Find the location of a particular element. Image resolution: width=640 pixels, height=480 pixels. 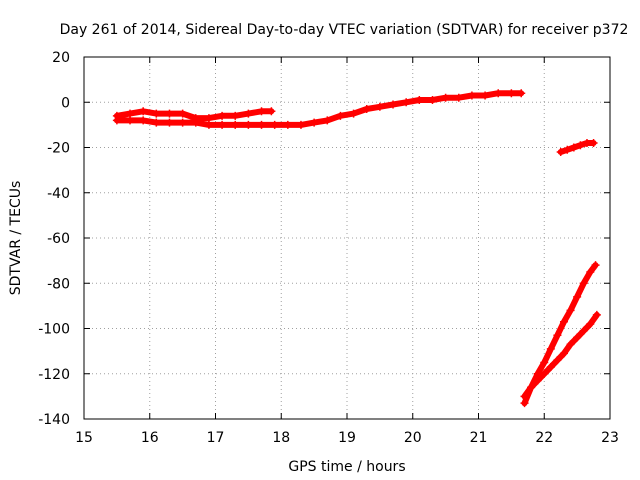

series-segment-3-shallow is located at coordinates (560, 355).